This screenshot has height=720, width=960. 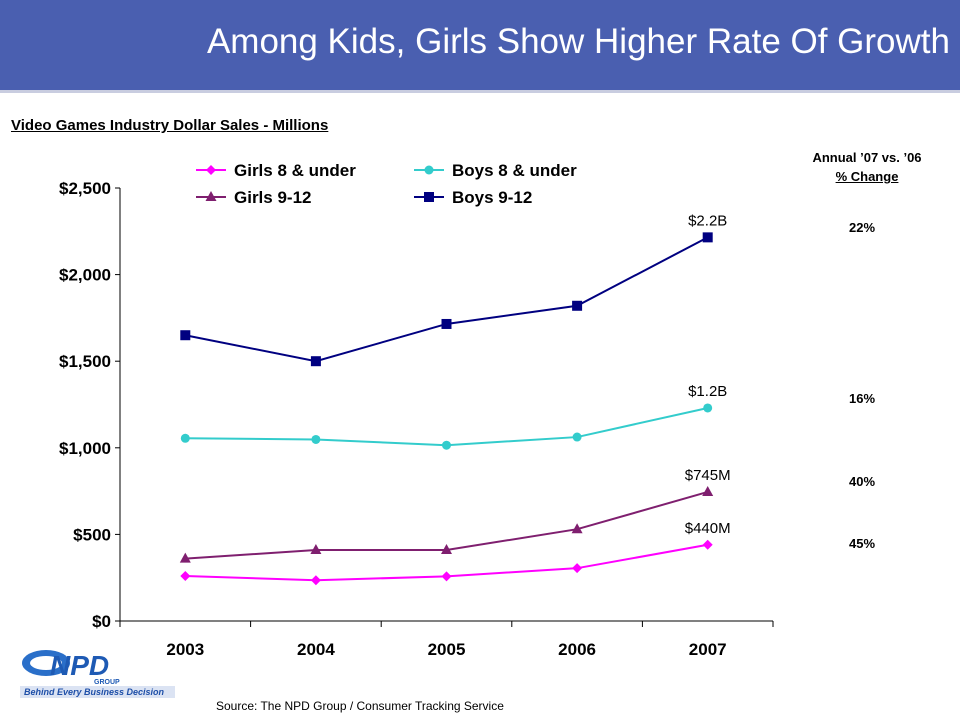 I want to click on logo-wordmark: NPD, so click(x=79, y=665).